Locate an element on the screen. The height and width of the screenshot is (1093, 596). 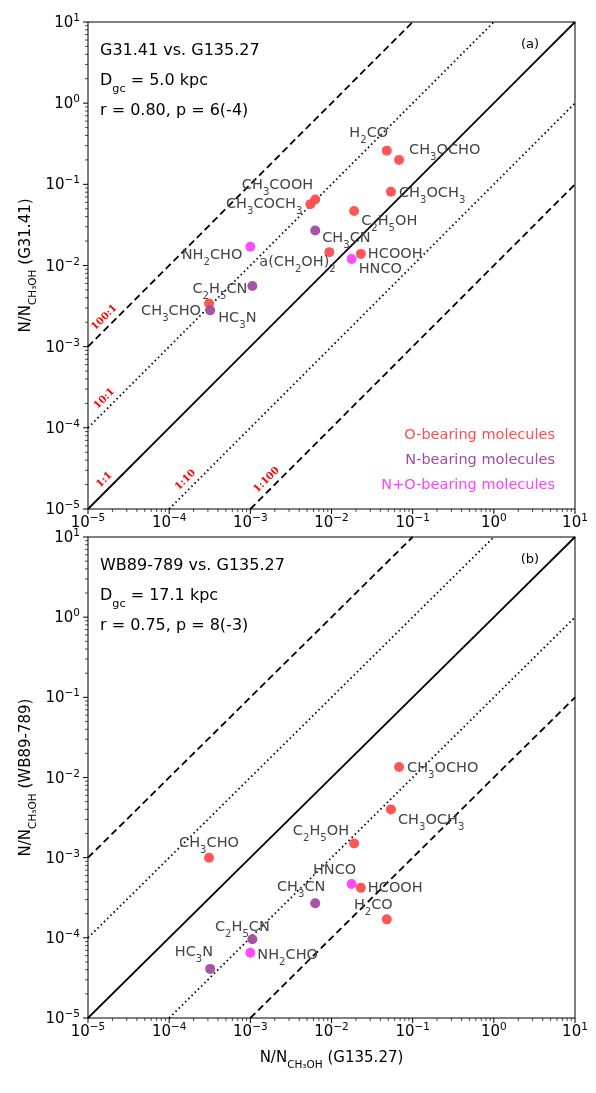
text: O-bearing molecules is located at coordinates (479, 434).